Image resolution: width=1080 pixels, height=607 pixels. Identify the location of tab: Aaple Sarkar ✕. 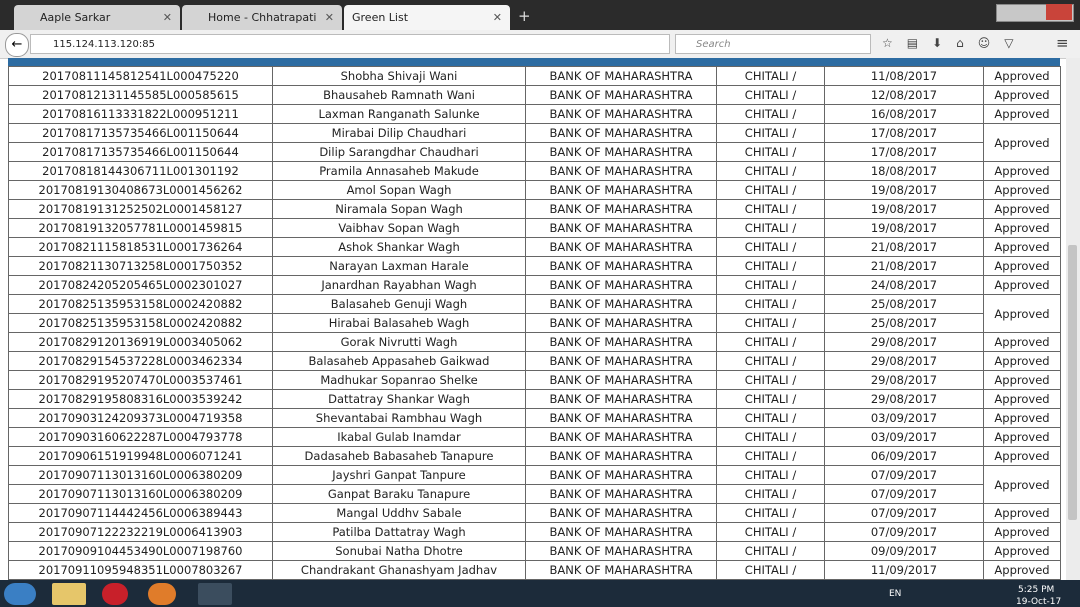
(97, 17).